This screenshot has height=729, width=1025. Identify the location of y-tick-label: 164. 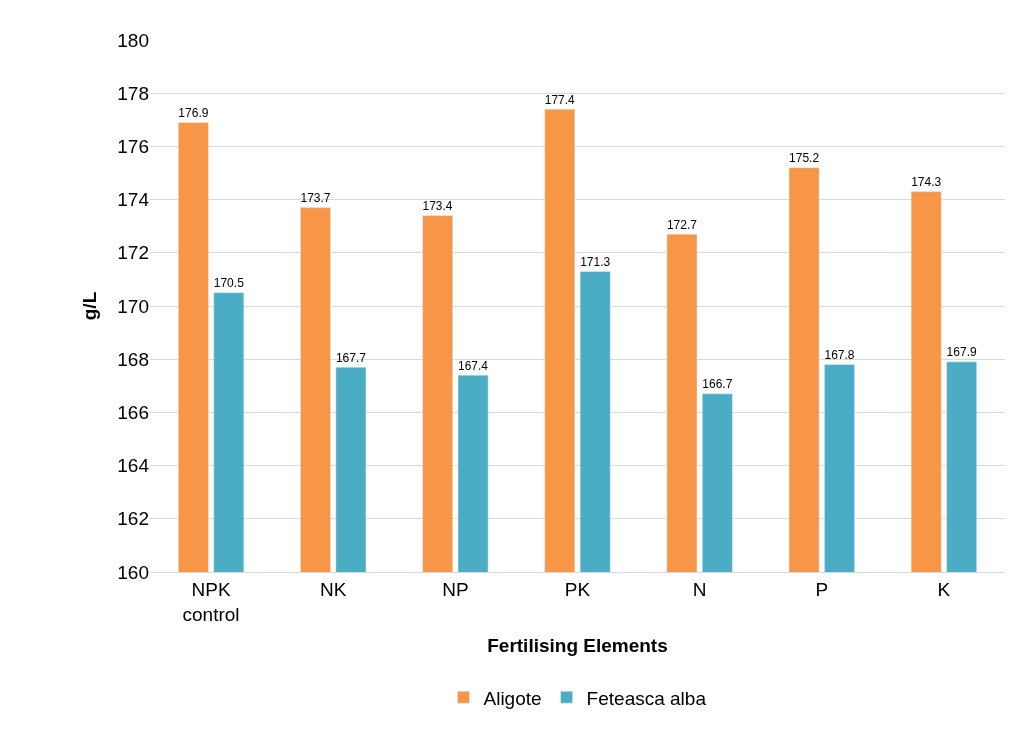
(133, 466).